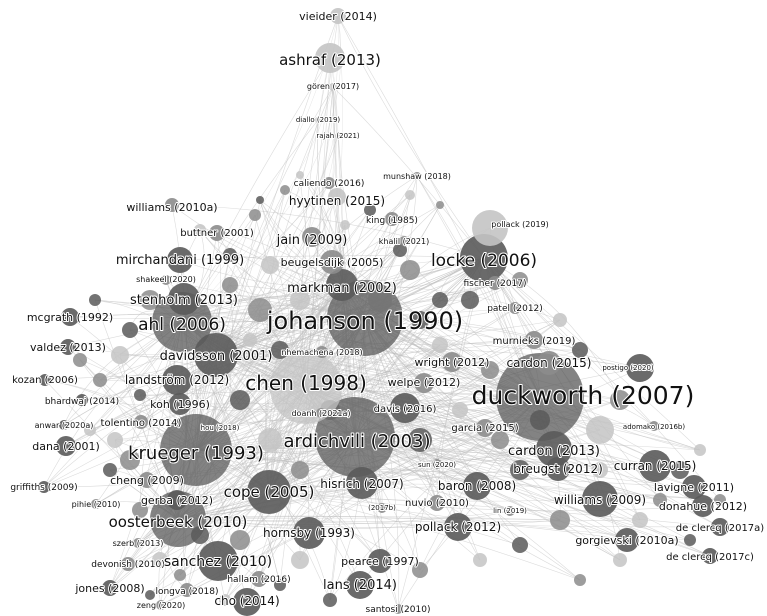 The height and width of the screenshot is (616, 767). What do you see at coordinates (217, 233) in the screenshot?
I see `node-buttner` at bounding box center [217, 233].